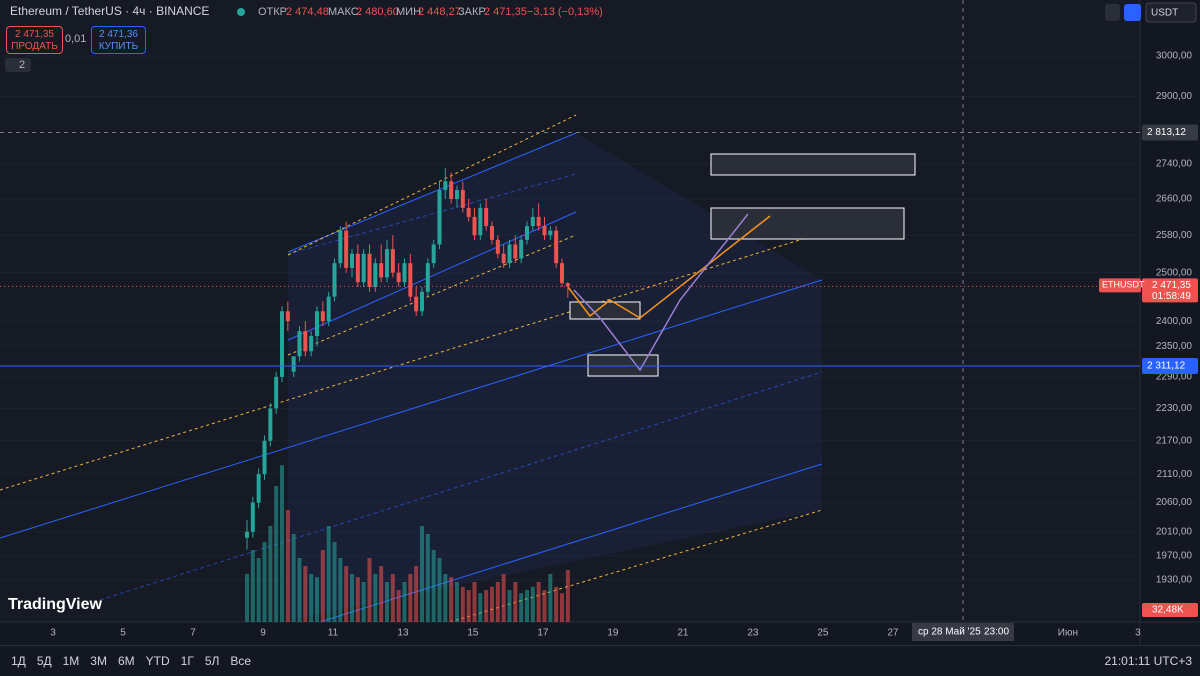  What do you see at coordinates (1123, 285) in the screenshot?
I see `symbol-tag-text: ETHUSDT` at bounding box center [1123, 285].